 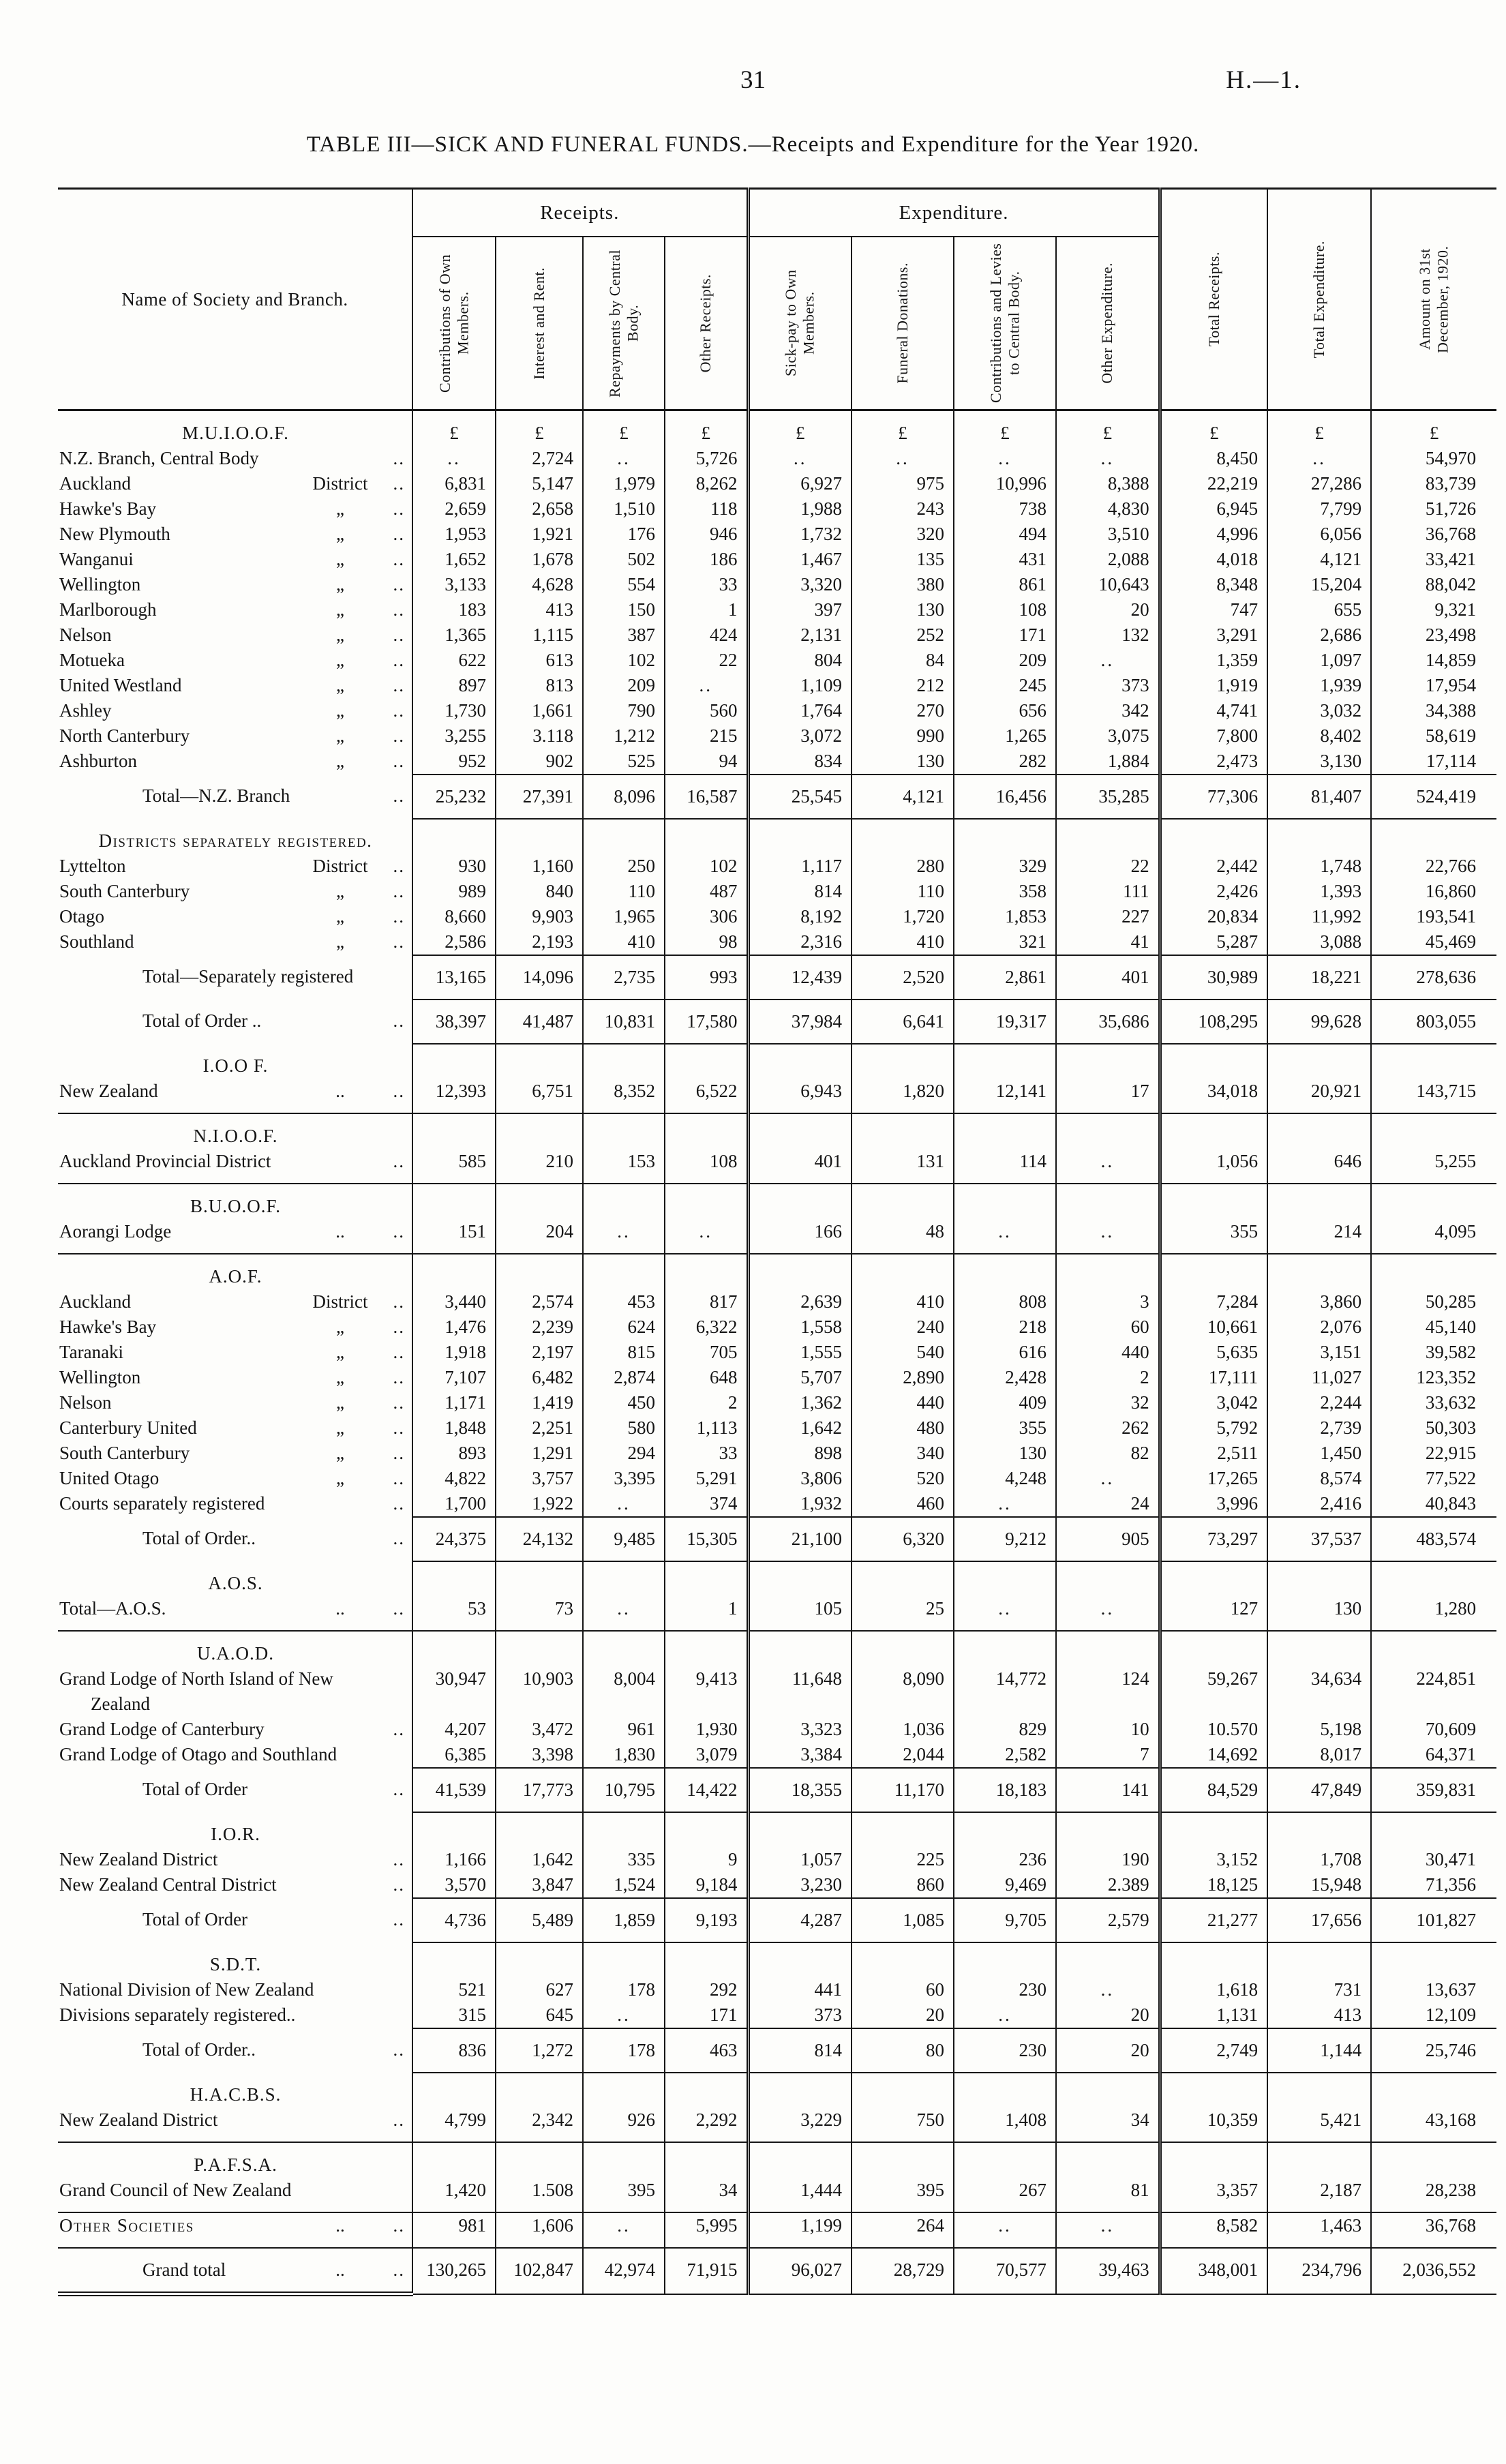 I want to click on row-label: New Zealand District.., so click(x=235, y=1859).